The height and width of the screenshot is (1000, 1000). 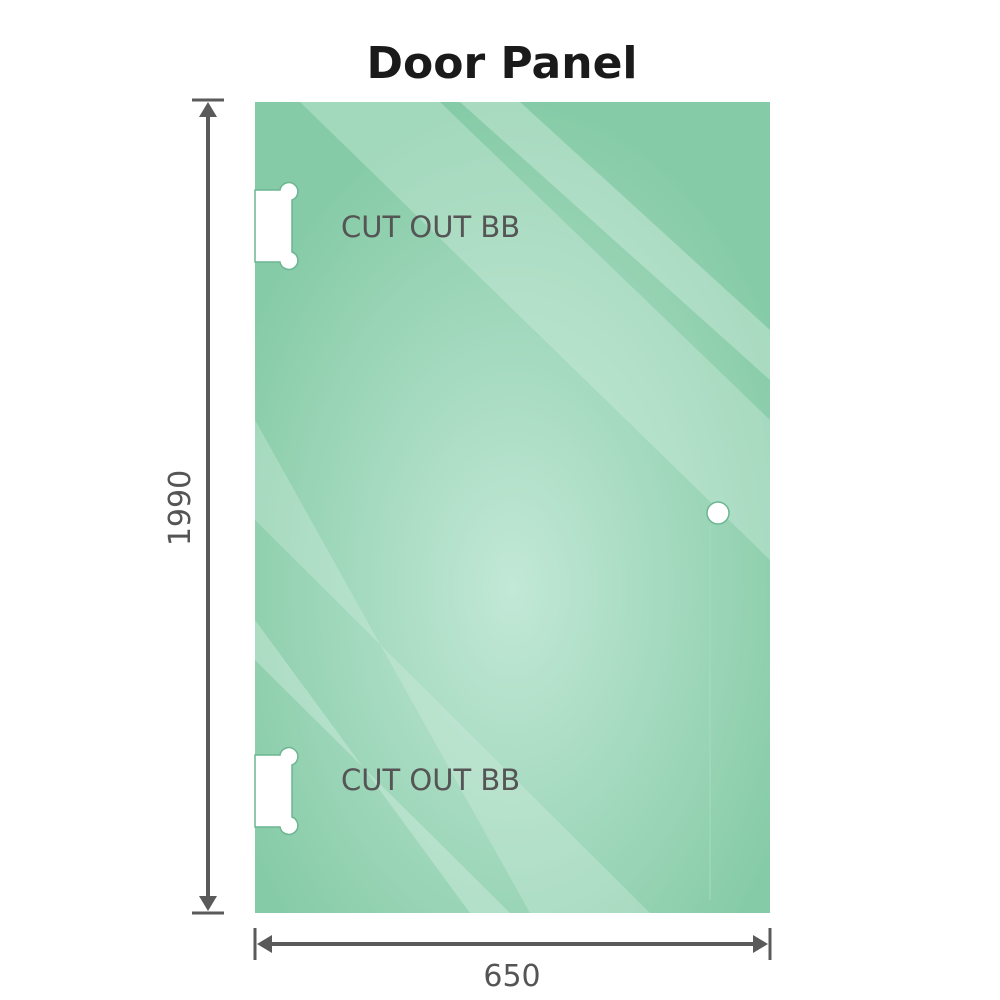 What do you see at coordinates (180, 508) in the screenshot?
I see `height-value: 1990` at bounding box center [180, 508].